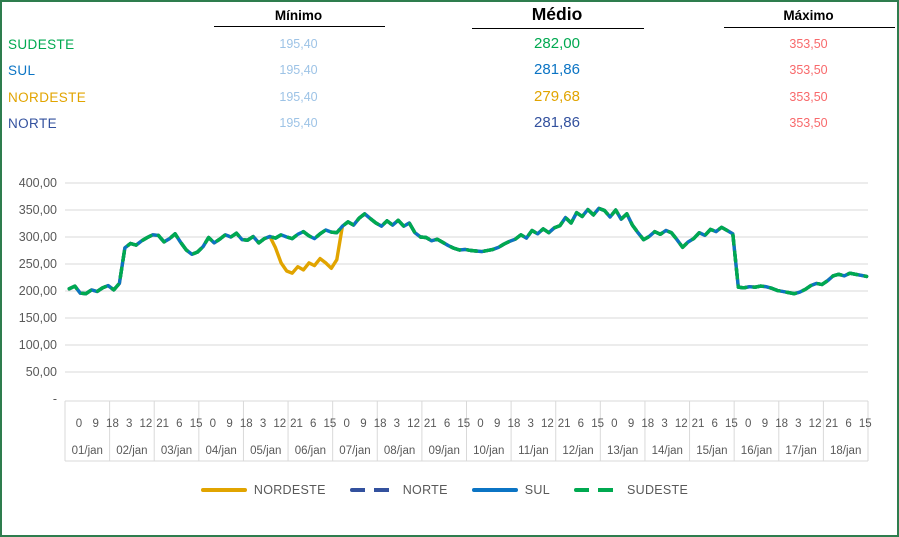 Image resolution: width=899 pixels, height=537 pixels. Describe the element at coordinates (510, 490) in the screenshot. I see `legend-item-sul: SUL` at that location.